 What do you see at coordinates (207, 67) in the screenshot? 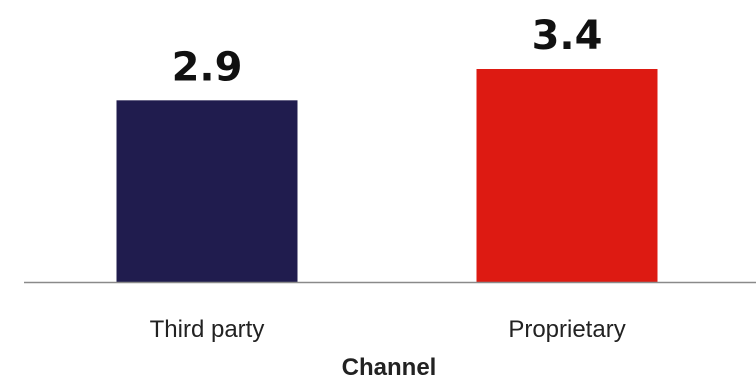
I see `value-label-third-party: 2.9` at bounding box center [207, 67].